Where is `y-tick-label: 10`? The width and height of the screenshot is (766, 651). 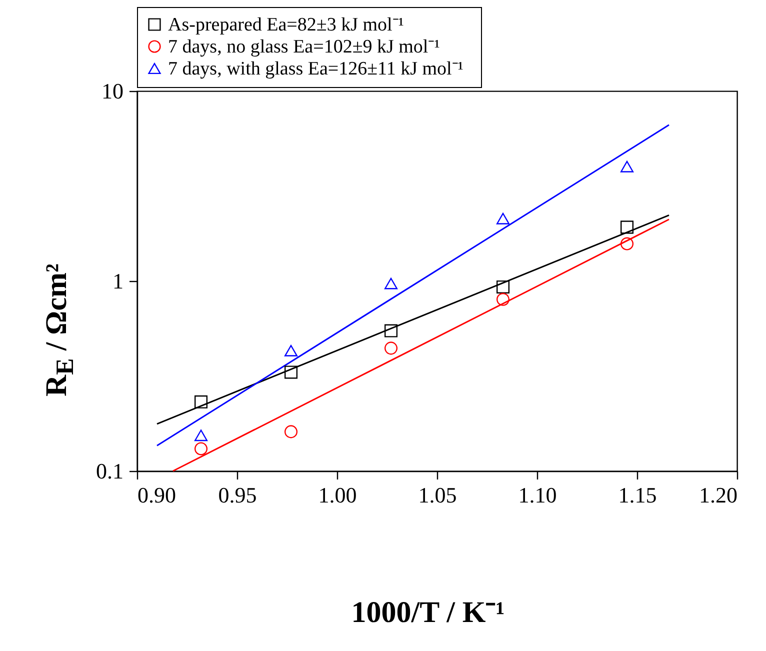
y-tick-label: 10 is located at coordinates (113, 91).